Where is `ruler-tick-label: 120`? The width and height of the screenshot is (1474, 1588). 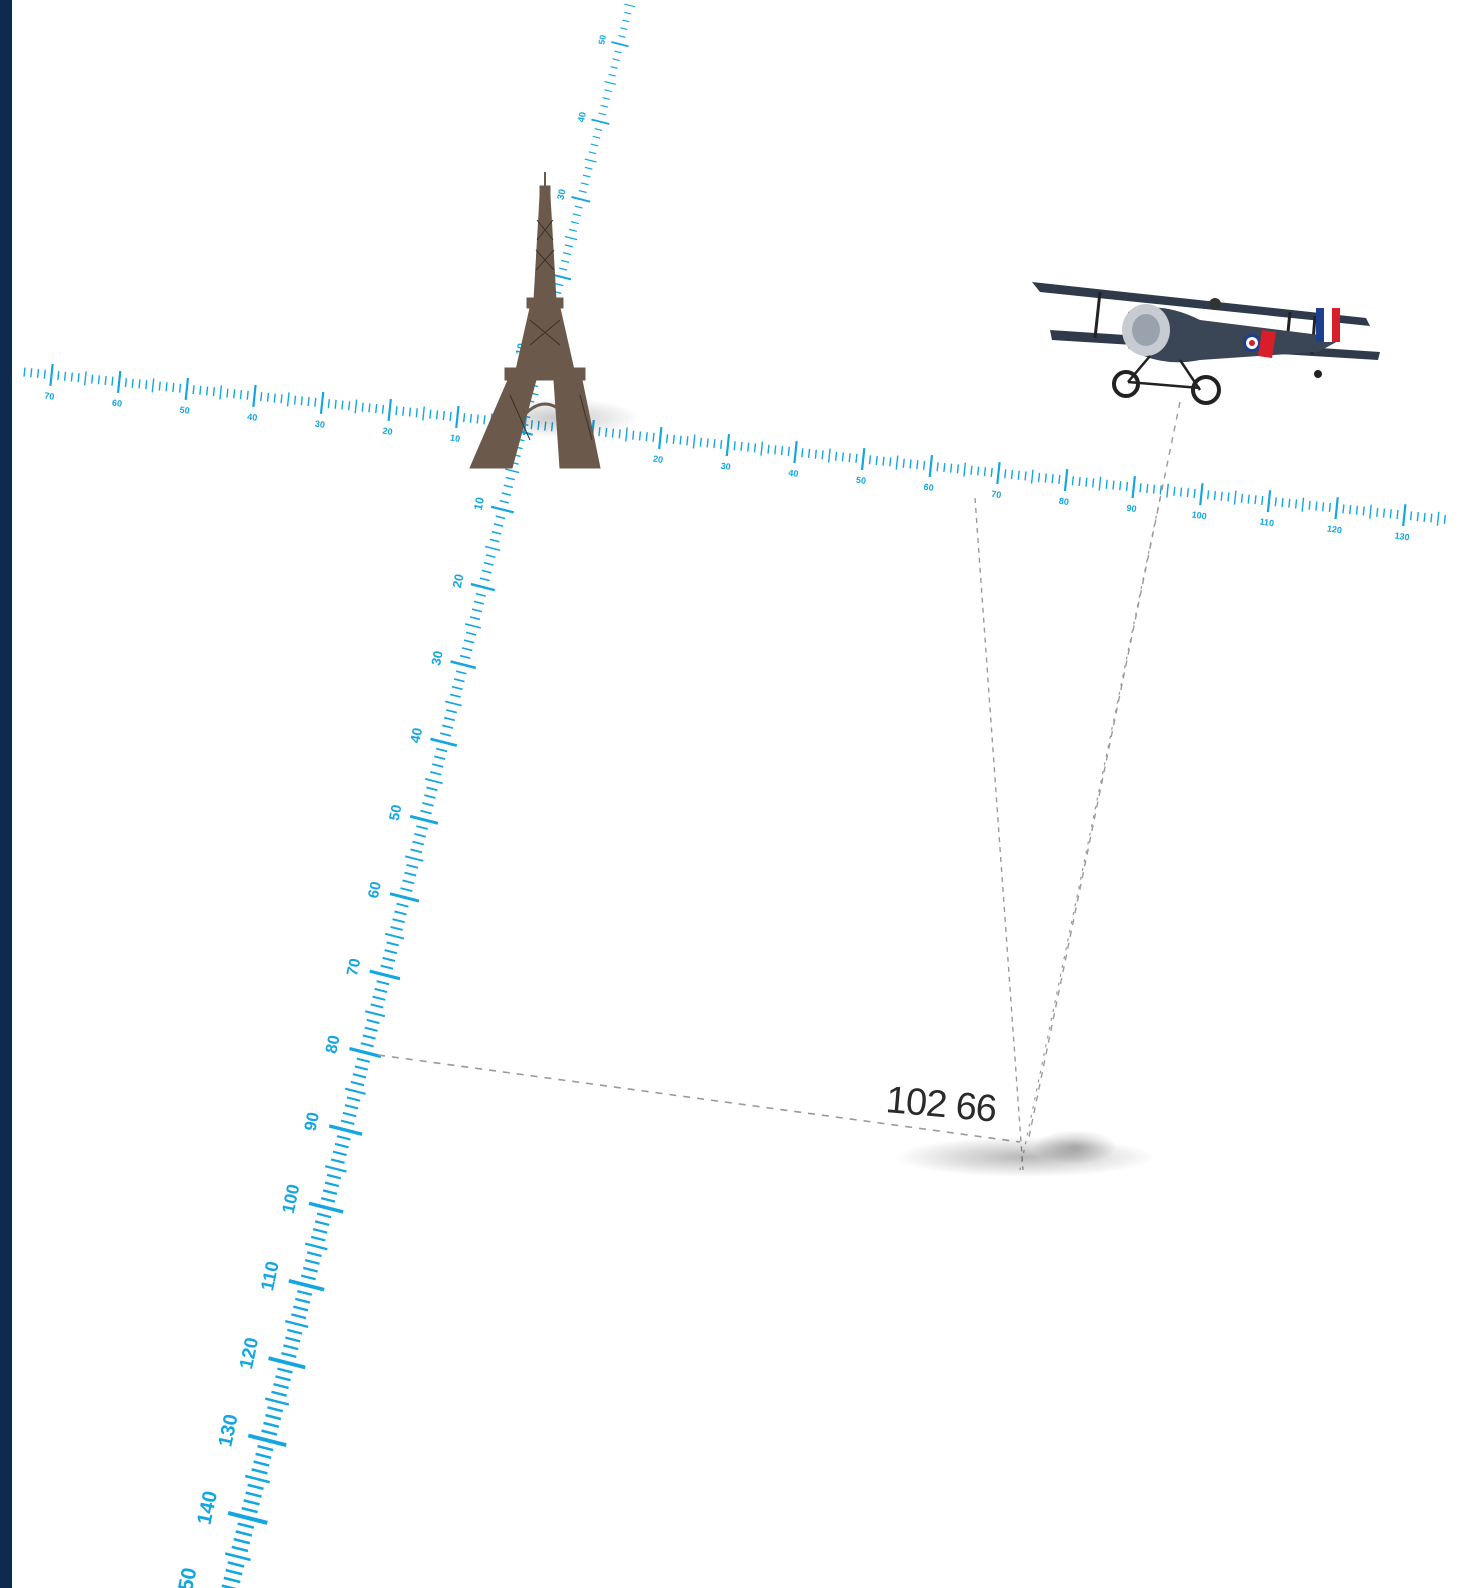
ruler-tick-label: 120 is located at coordinates (1334, 529).